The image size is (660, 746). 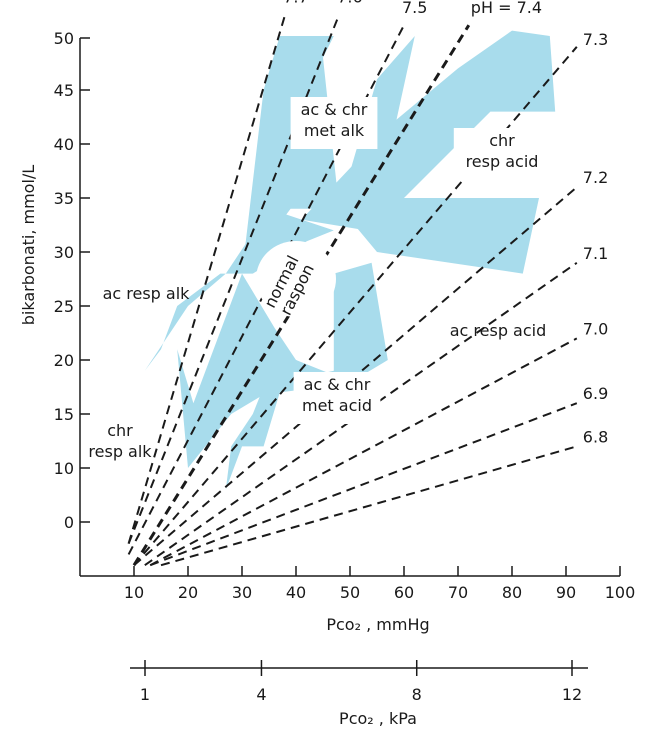 What do you see at coordinates (458, 592) in the screenshot?
I see `x-tick-label-6: 70` at bounding box center [458, 592].